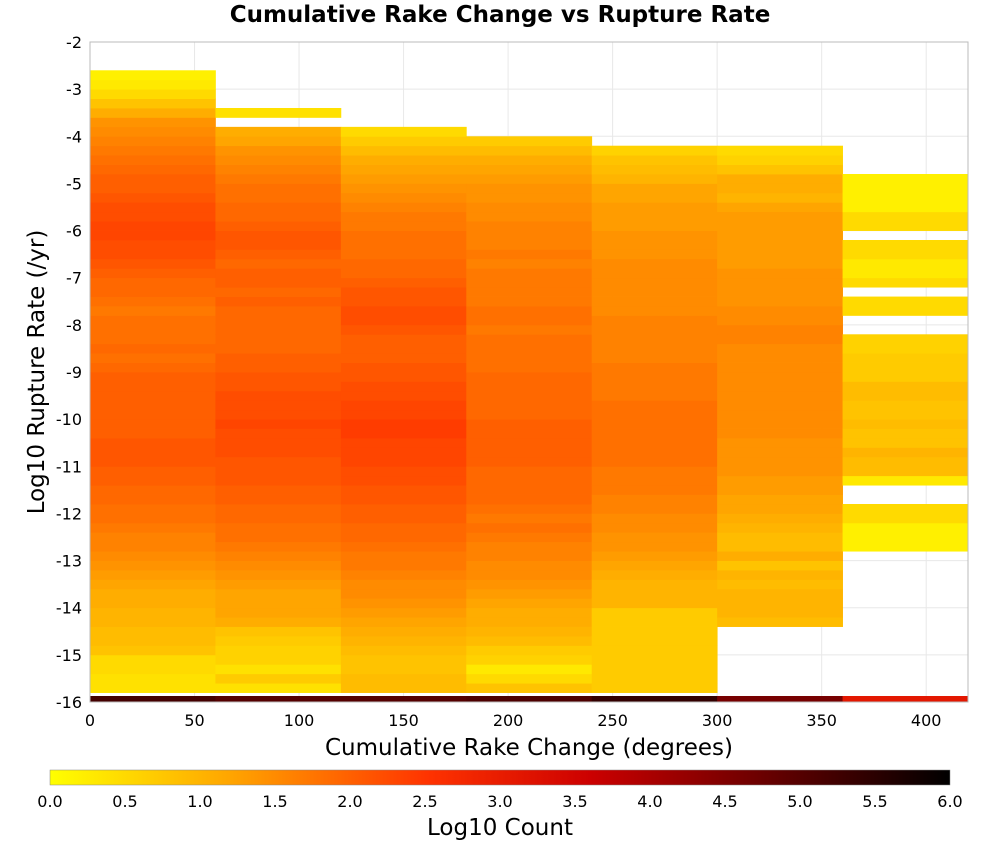 The width and height of the screenshot is (1000, 850). I want to click on y-tick-label: -8, so click(74, 325).